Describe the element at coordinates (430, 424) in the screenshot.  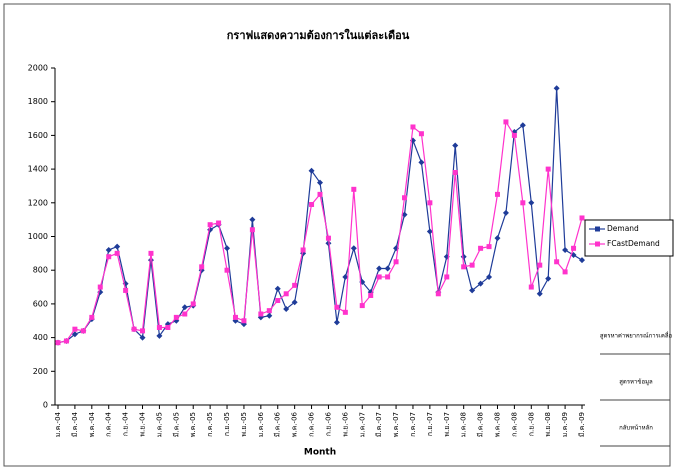
I see `x-tick-label: ก.ย.-07` at that location.